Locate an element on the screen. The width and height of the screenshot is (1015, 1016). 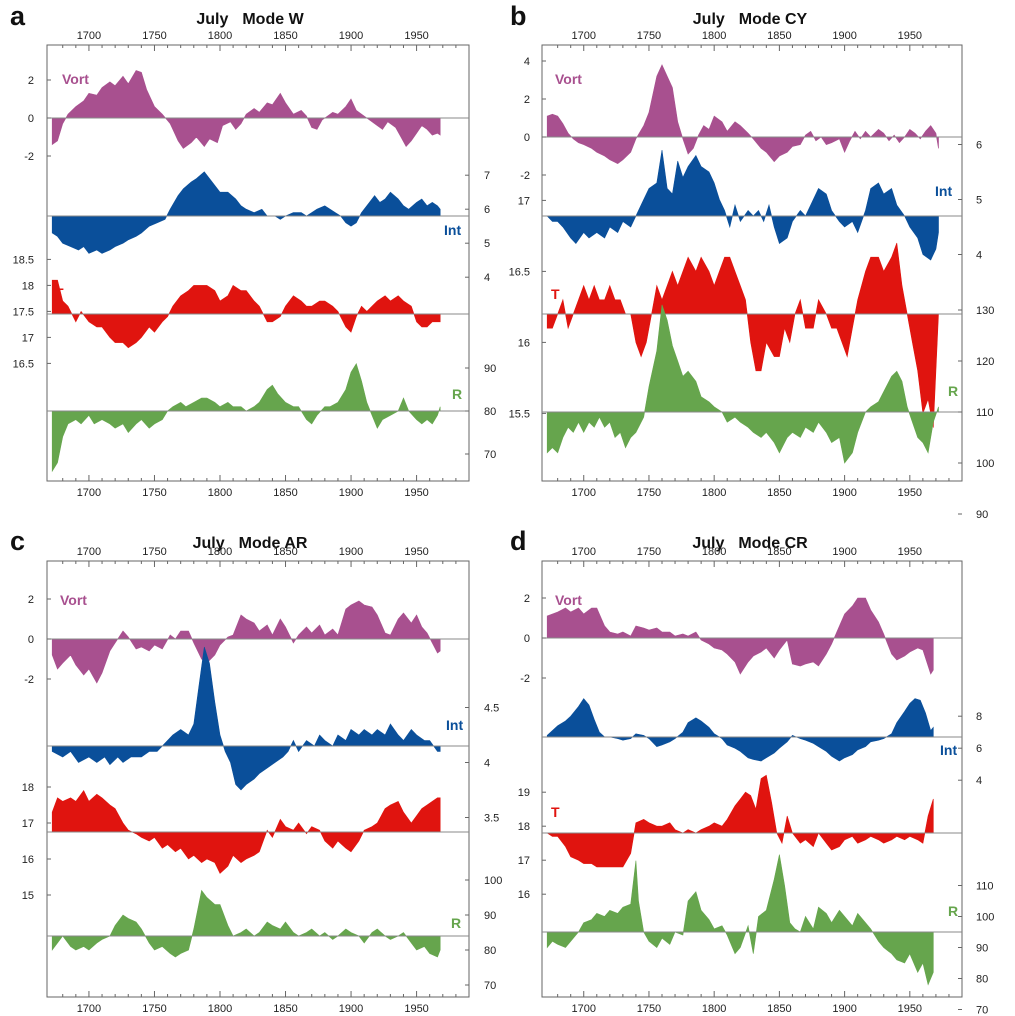
panel-letter: b is located at coordinates (518, 16).